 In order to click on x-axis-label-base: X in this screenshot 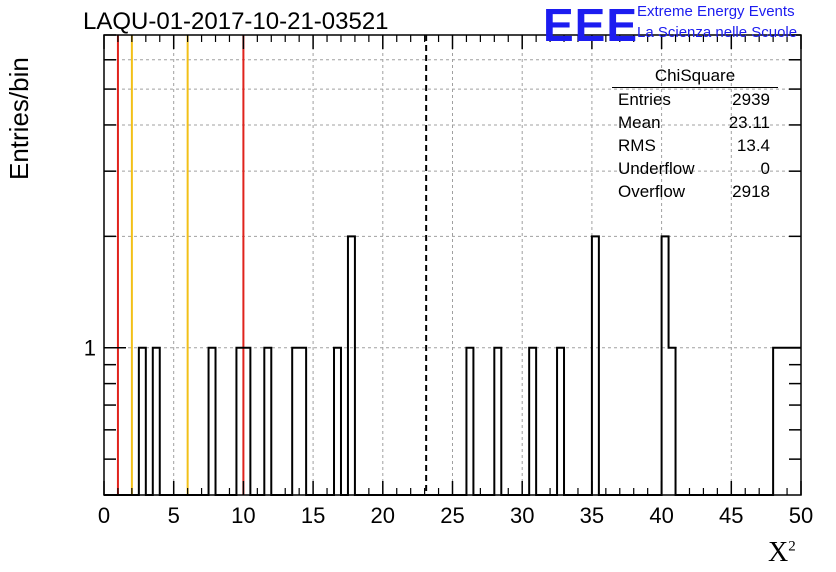, I will do `click(778, 552)`.